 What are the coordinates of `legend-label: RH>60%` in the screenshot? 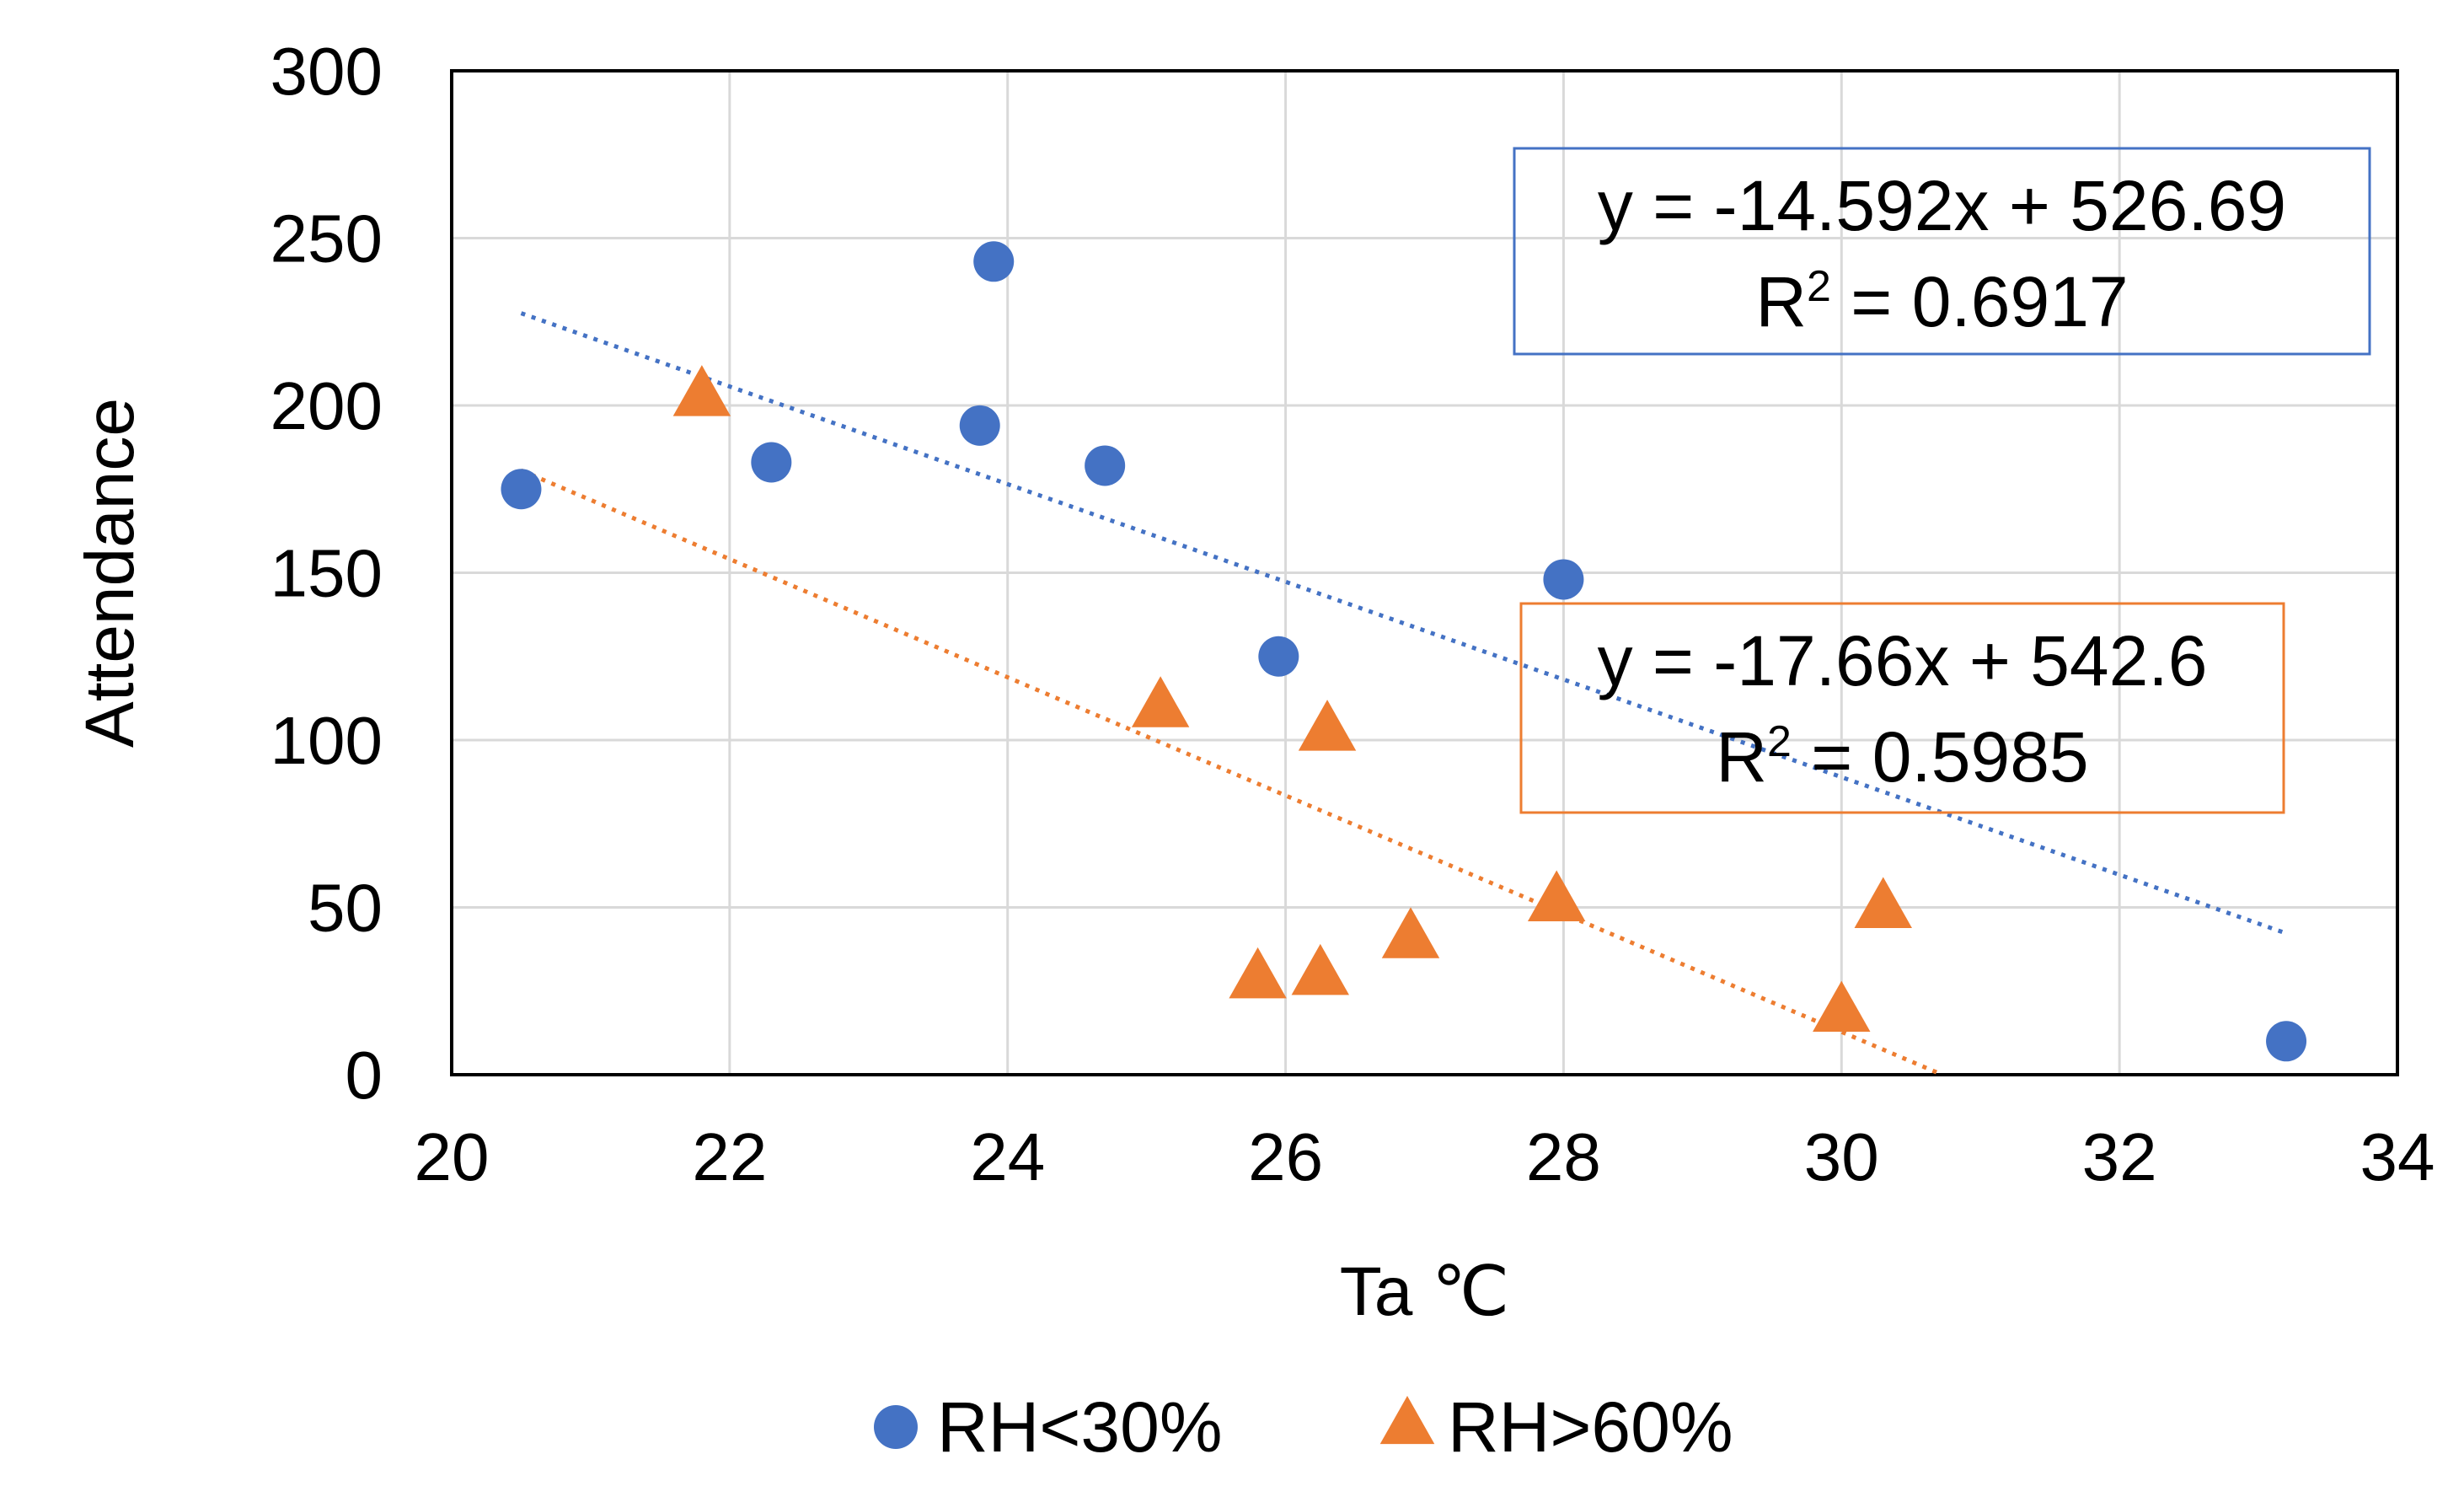 It's located at (1591, 1427).